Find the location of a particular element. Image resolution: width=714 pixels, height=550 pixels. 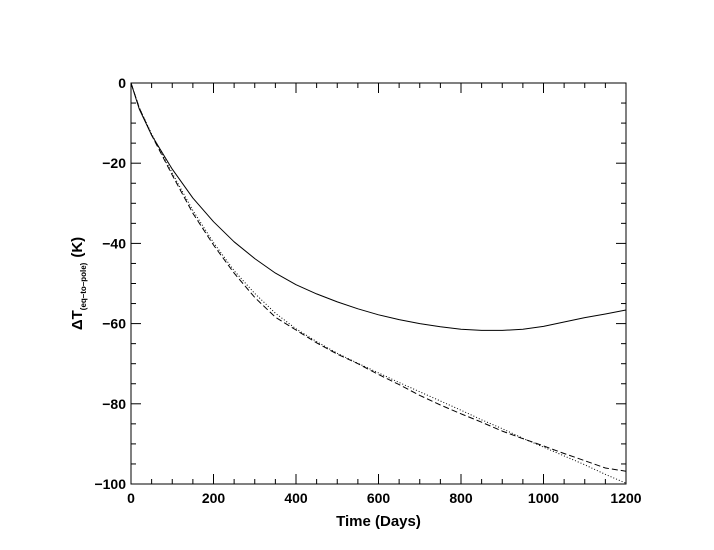

x-tick-label: 400 is located at coordinates (296, 498).